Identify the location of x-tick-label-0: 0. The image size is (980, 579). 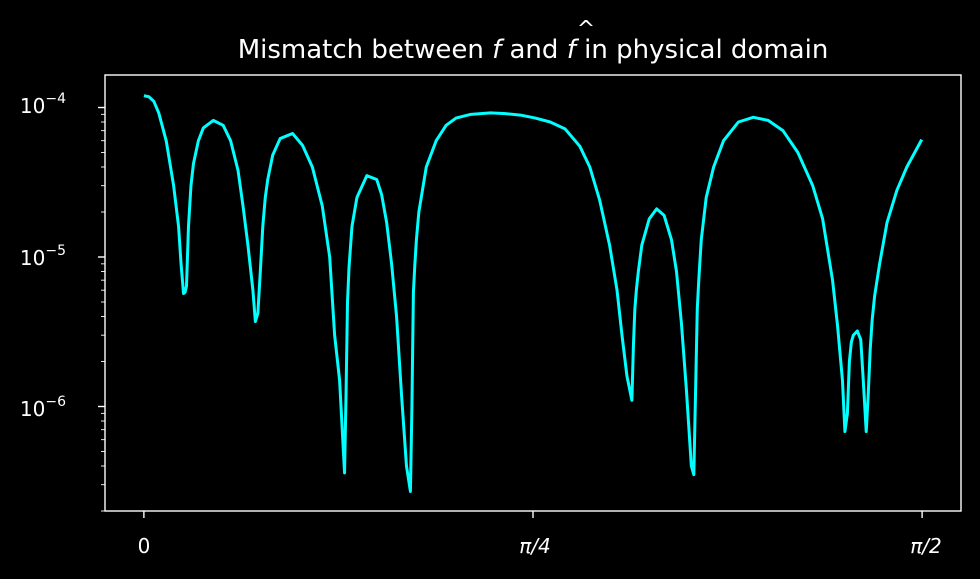
(144, 546).